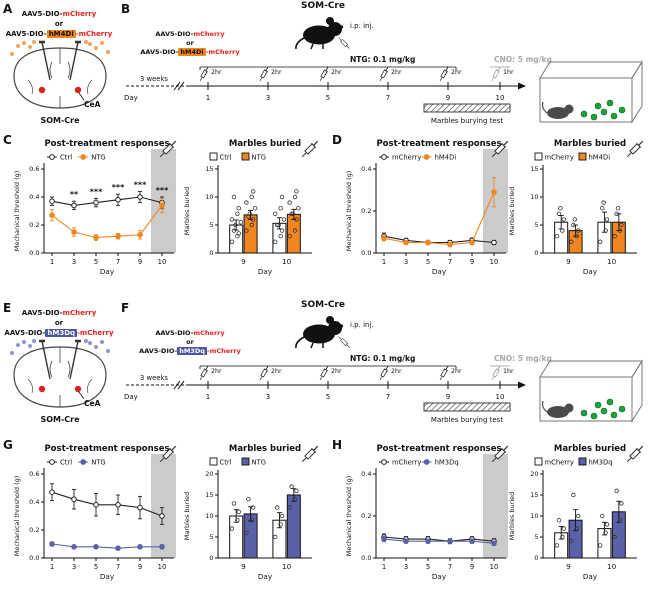 The image size is (648, 601). Describe the element at coordinates (337, 445) in the screenshot. I see `panel-h-label: H` at that location.